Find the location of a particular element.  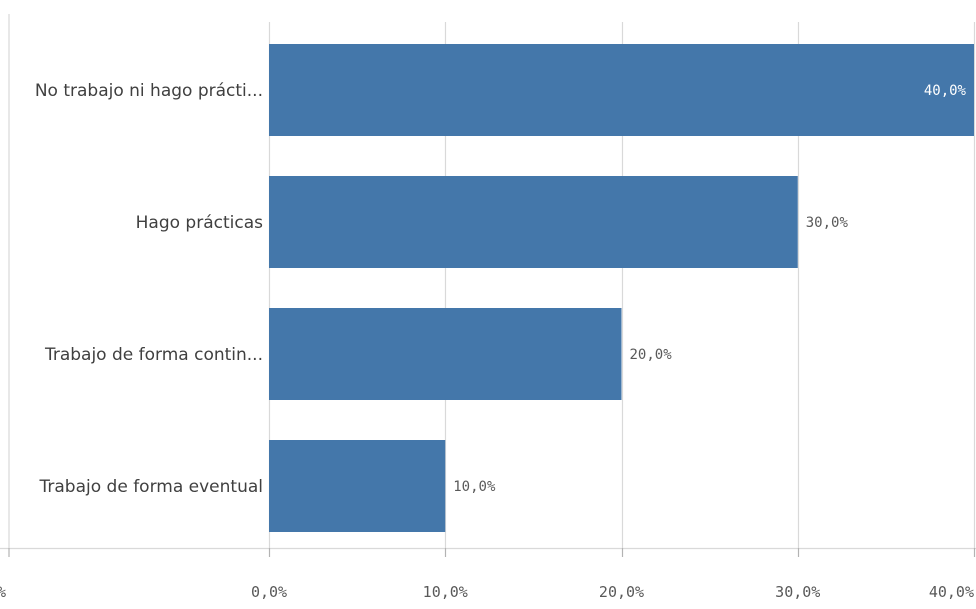

value-label-3: 10,0% is located at coordinates (474, 487).